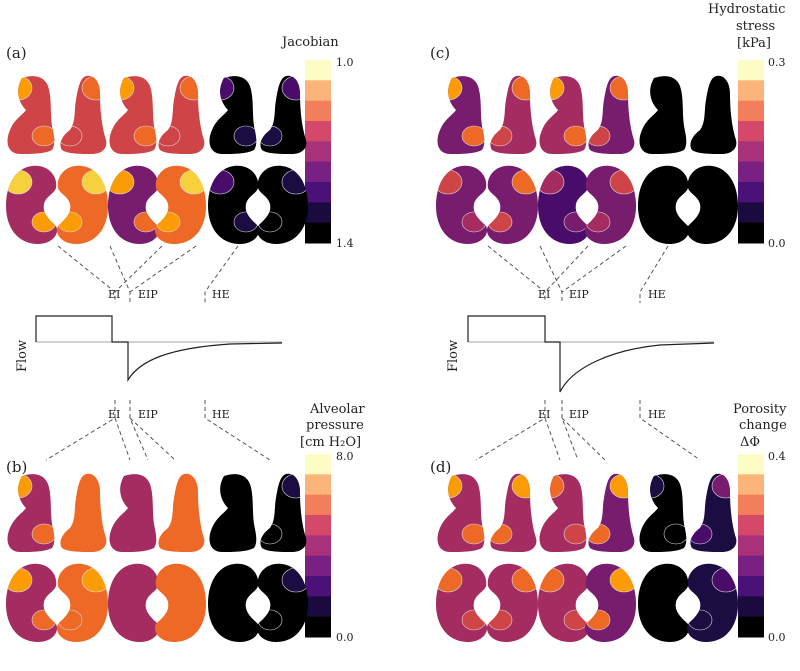 This screenshot has height=671, width=800. I want to click on label-eip-left-bottom: EIP, so click(148, 414).